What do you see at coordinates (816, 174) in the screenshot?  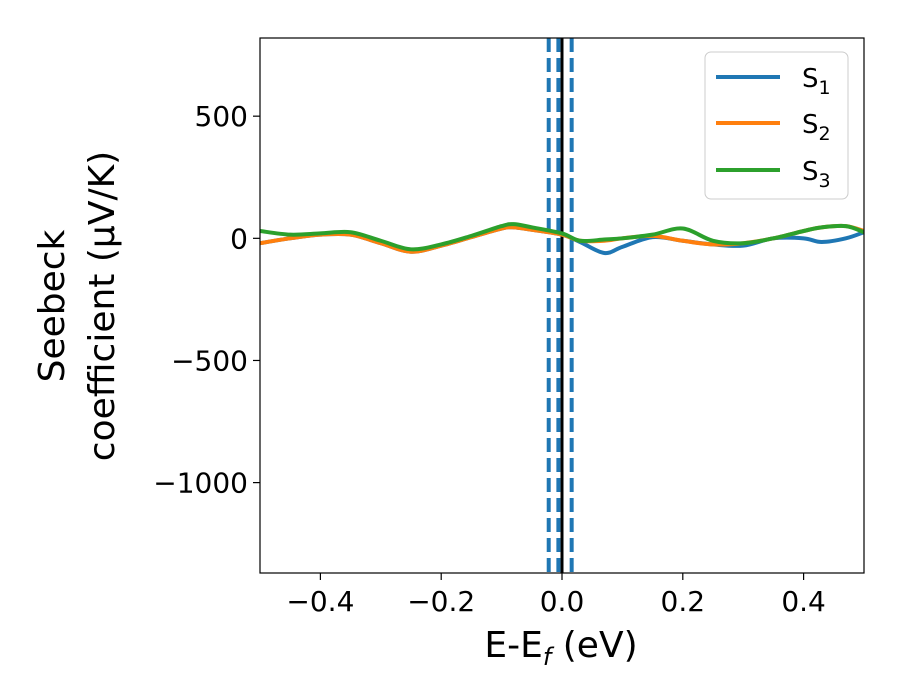 I see `legend-label-s3: S3` at bounding box center [816, 174].